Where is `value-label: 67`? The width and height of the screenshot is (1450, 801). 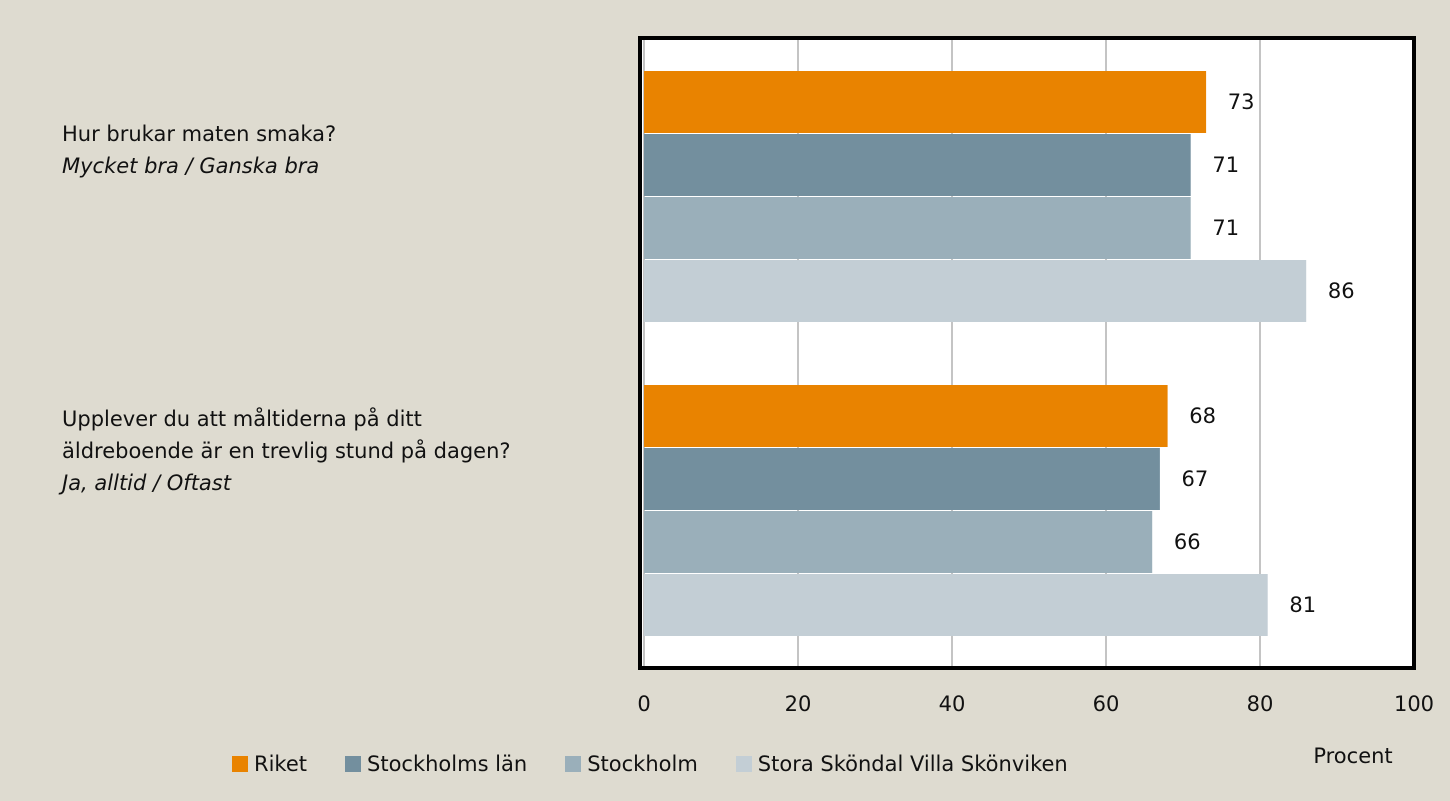 value-label: 67 is located at coordinates (1195, 479).